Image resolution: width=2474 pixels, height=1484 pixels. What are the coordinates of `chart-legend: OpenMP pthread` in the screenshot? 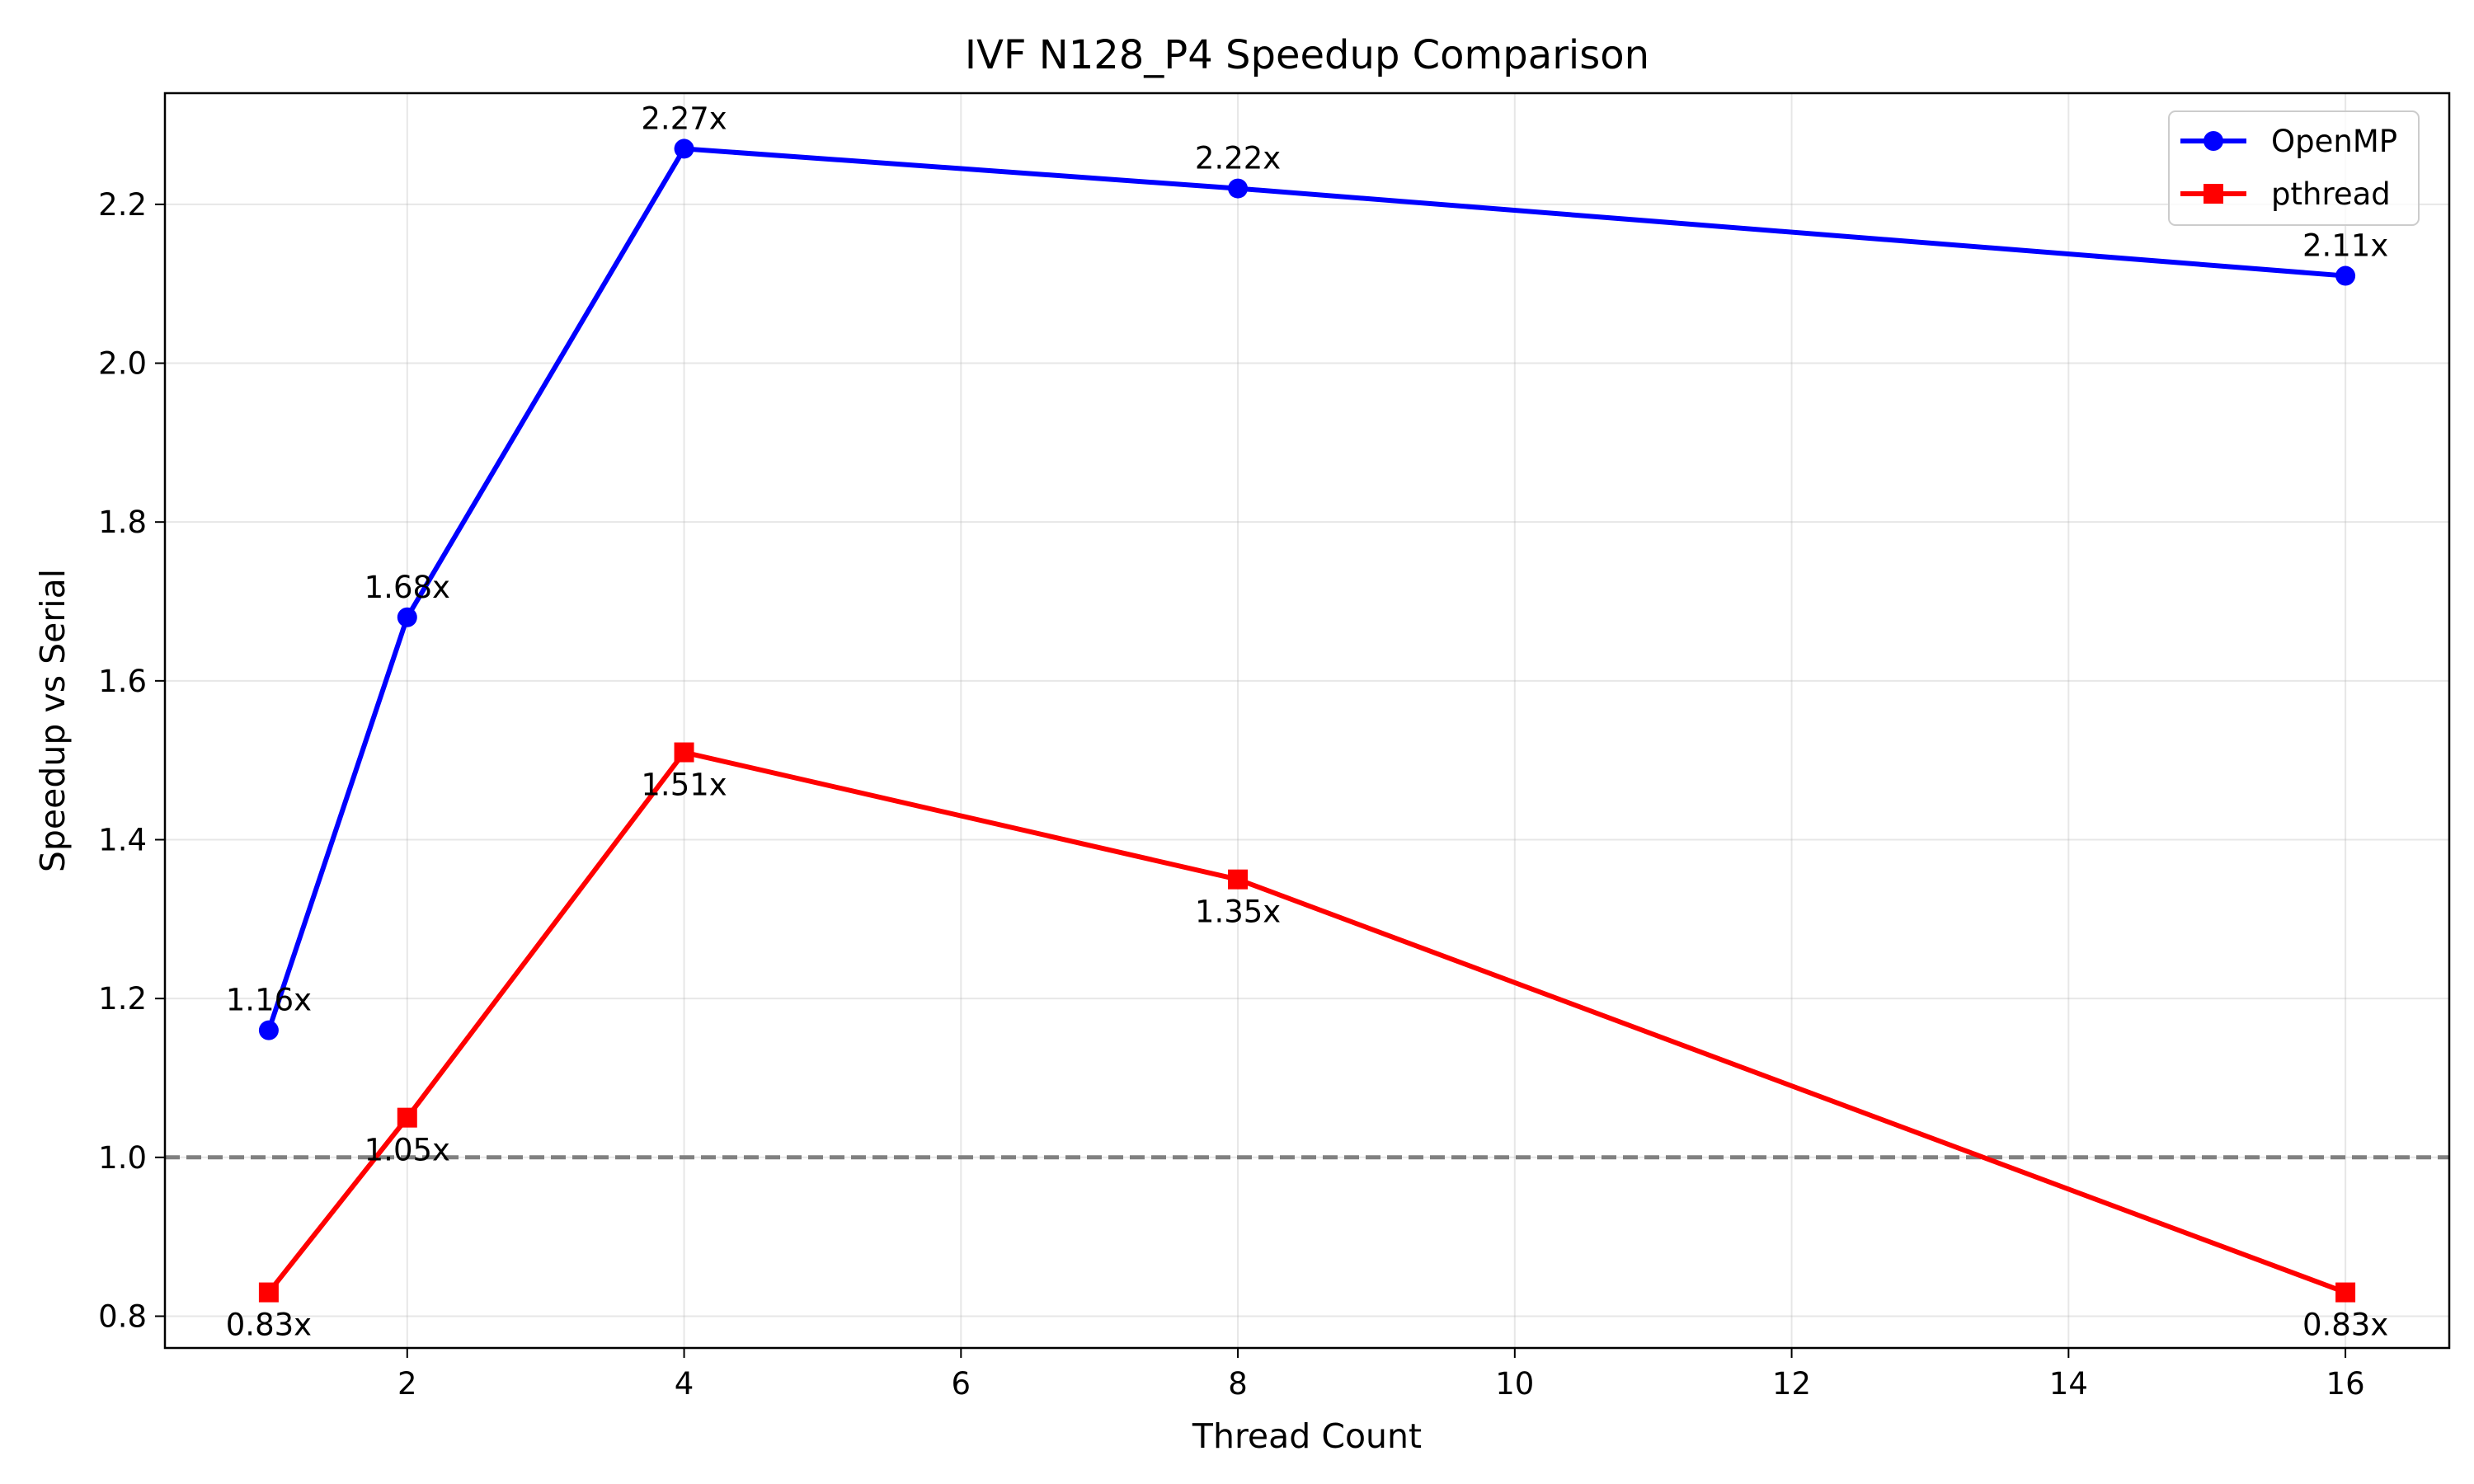 It's located at (2294, 168).